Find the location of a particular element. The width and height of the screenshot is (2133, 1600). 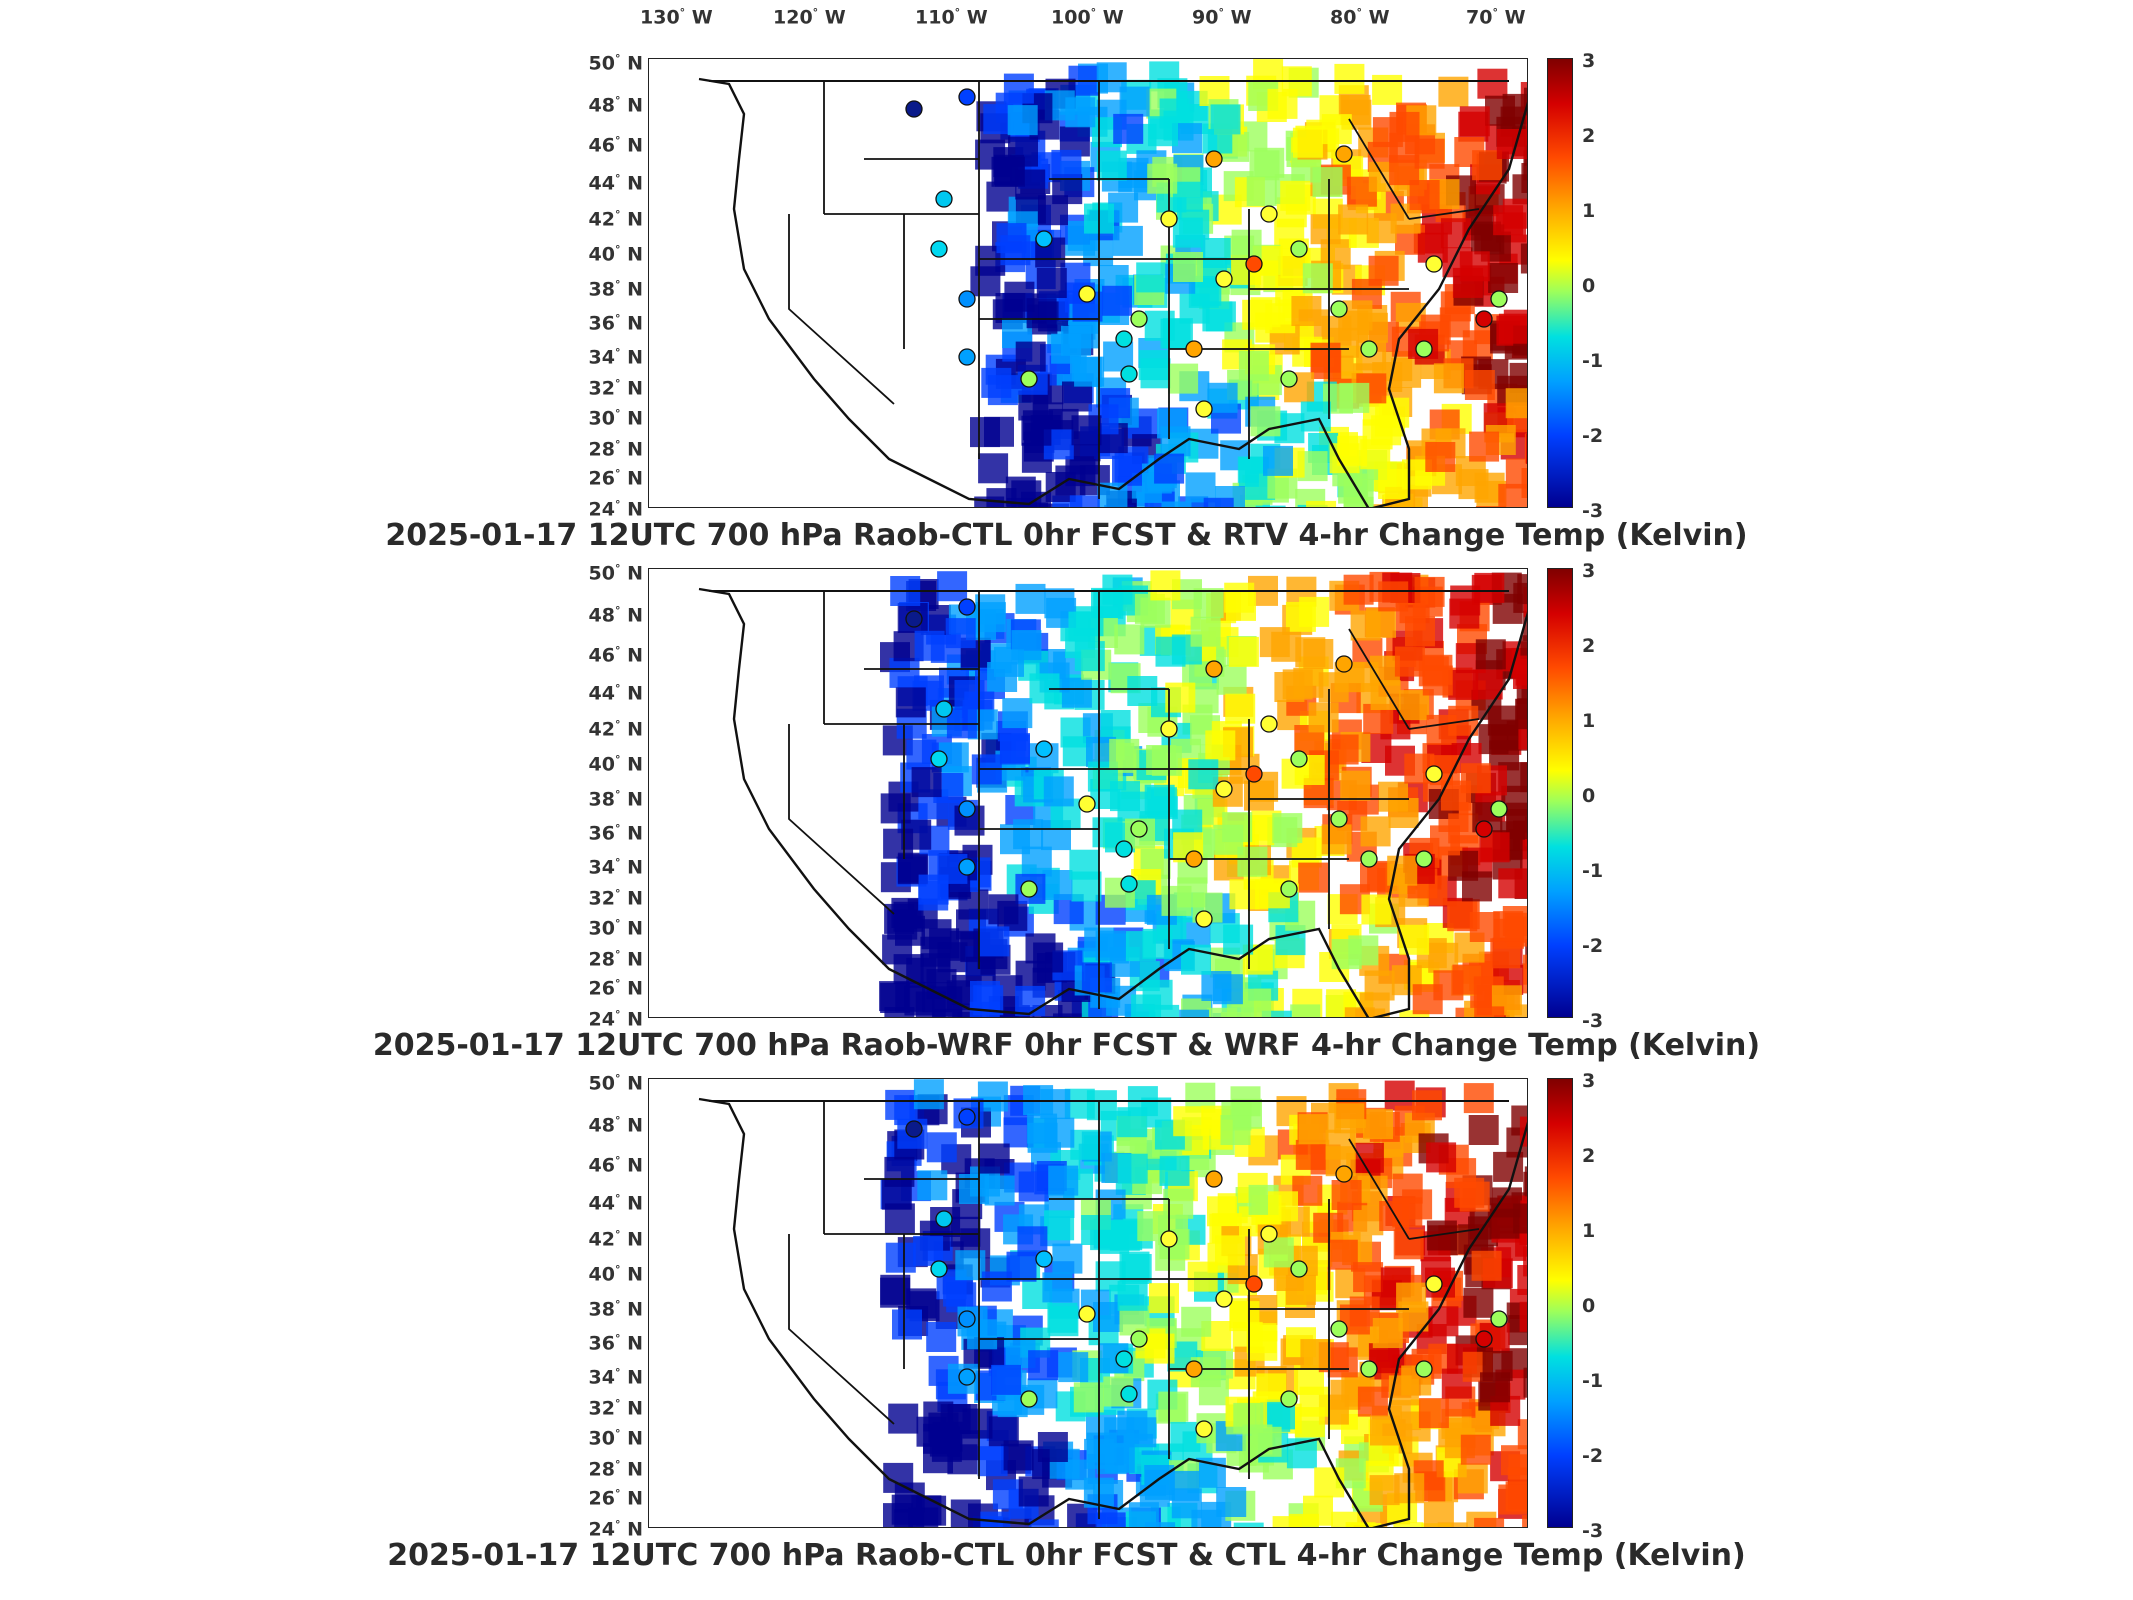

lat-degree: 36 is located at coordinates (601, 323).